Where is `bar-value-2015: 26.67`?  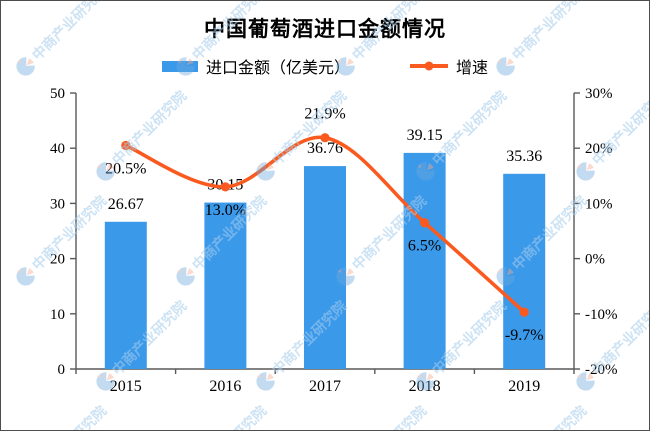
bar-value-2015: 26.67 is located at coordinates (126, 204).